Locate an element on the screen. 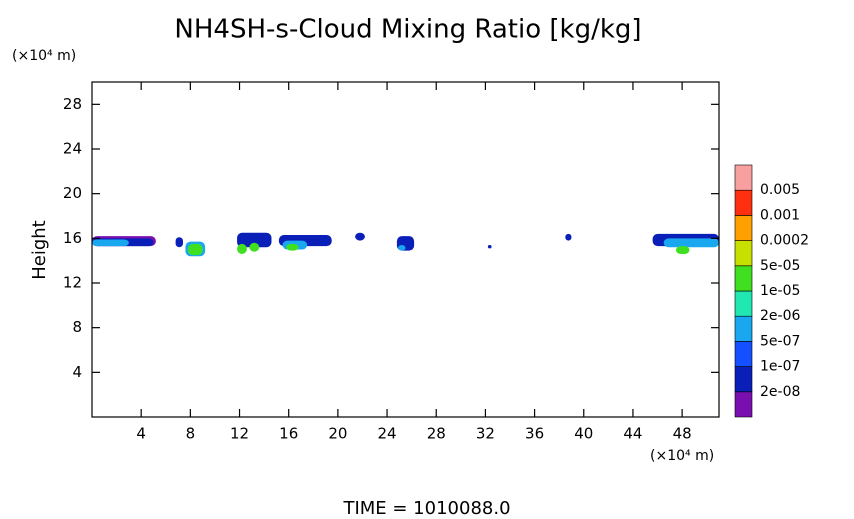 This screenshot has width=854, height=519. footer: TIME = 1010088.0 is located at coordinates (426, 508).